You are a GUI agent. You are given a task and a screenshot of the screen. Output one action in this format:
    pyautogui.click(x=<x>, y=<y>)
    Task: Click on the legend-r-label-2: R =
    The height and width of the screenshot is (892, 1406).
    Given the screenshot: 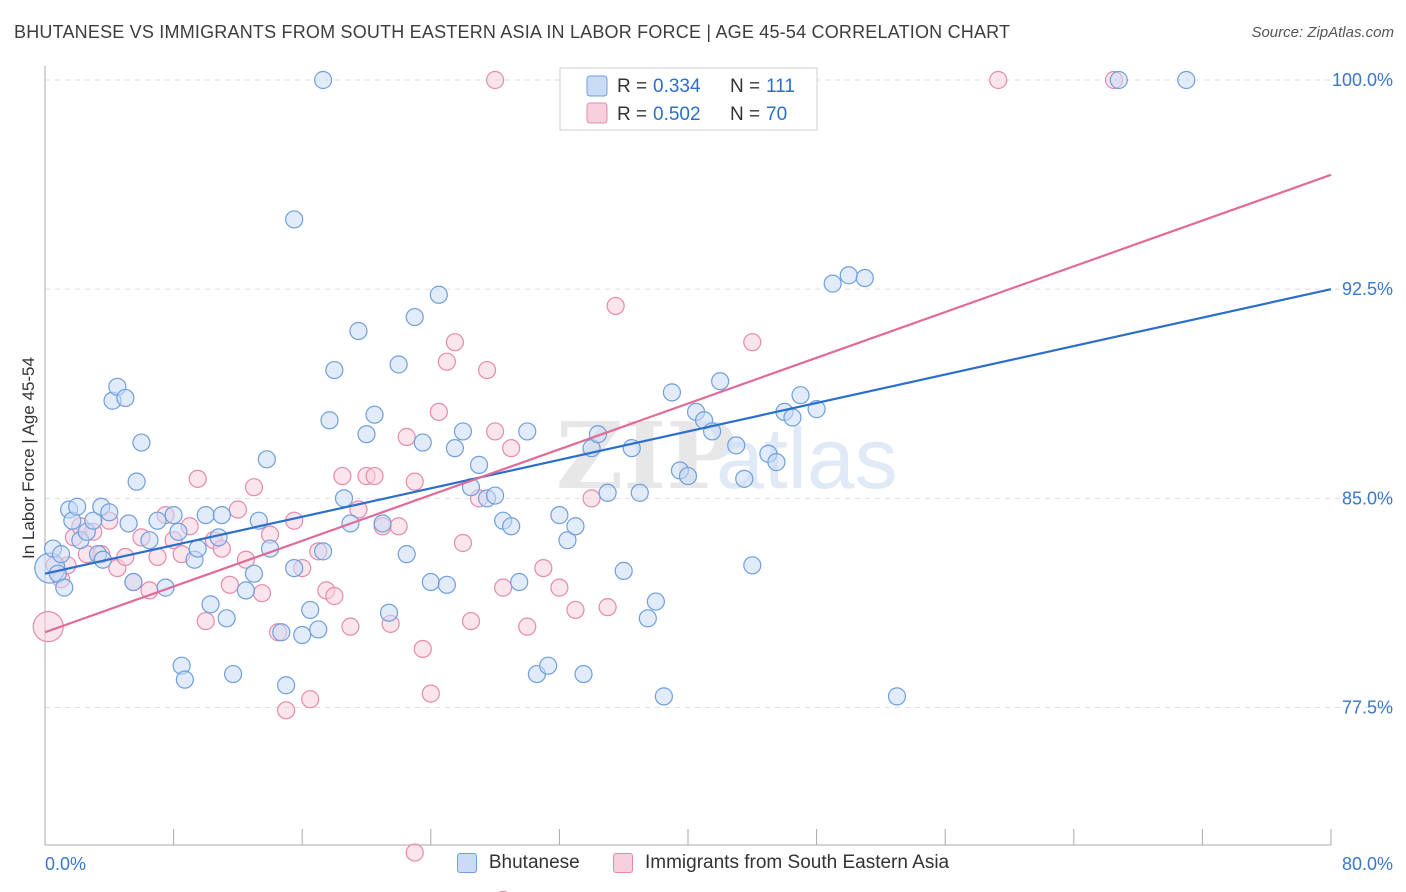 What is the action you would take?
    pyautogui.click(x=632, y=114)
    